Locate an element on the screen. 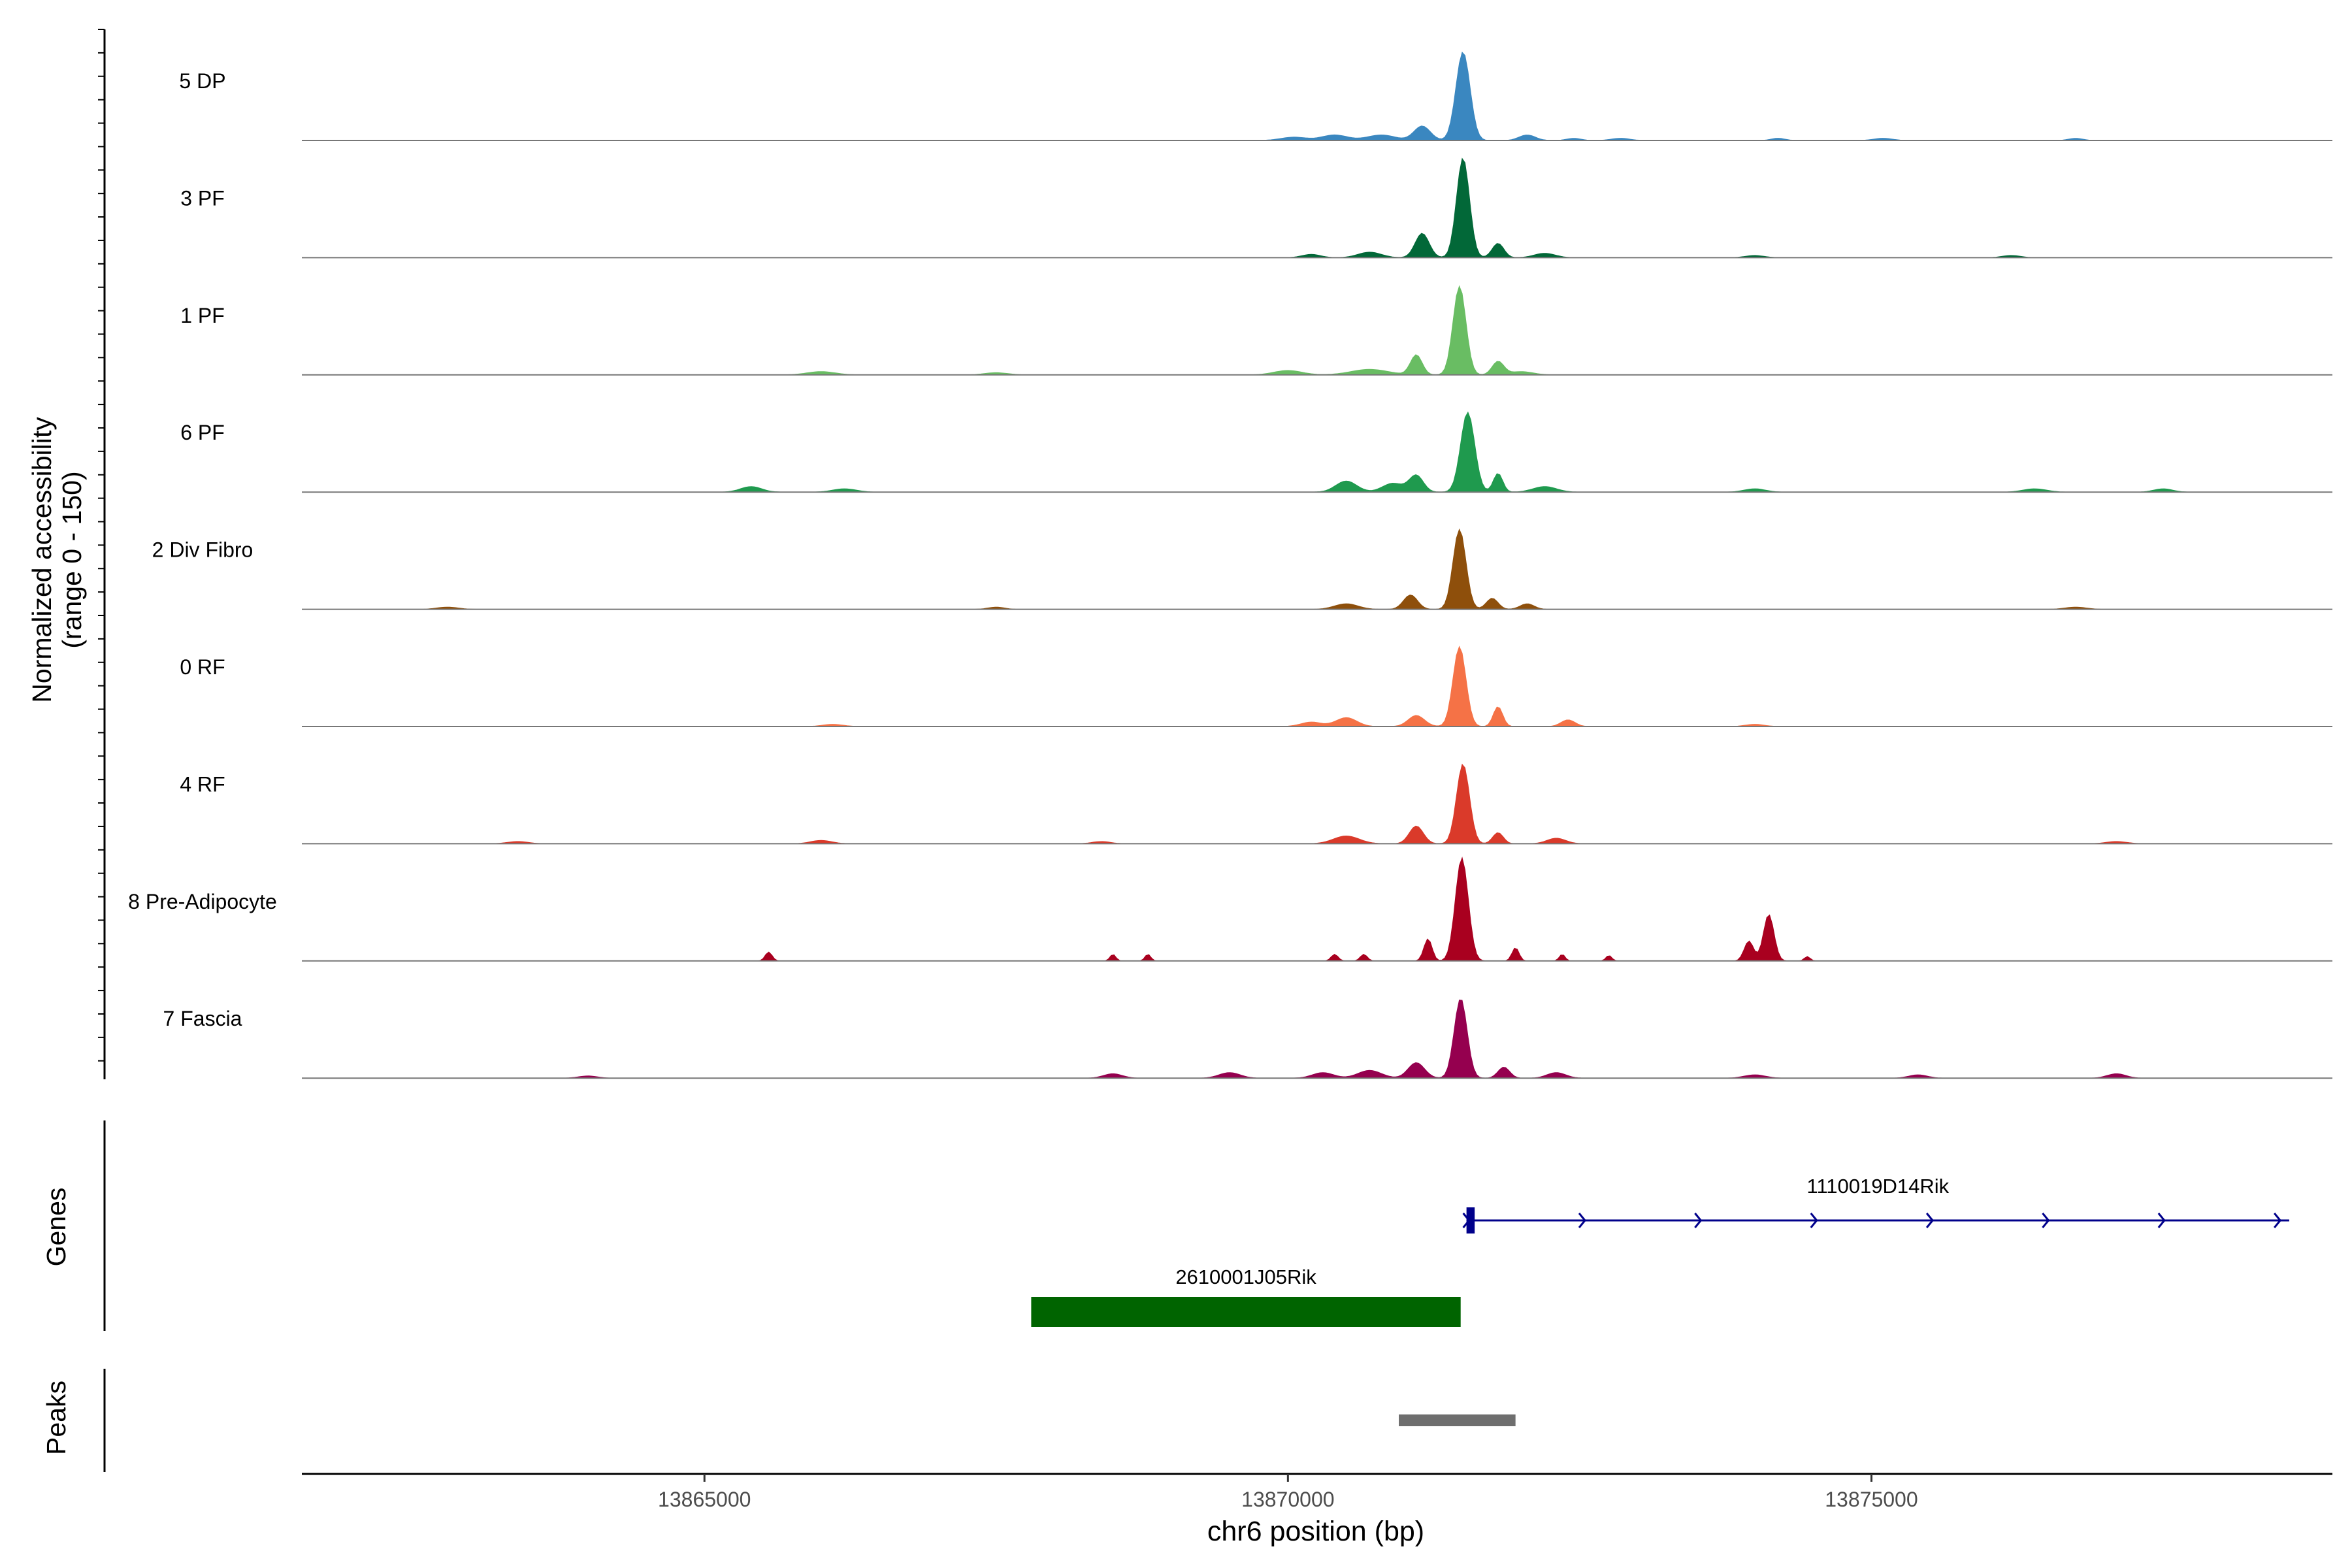 The image size is (2352, 1568). track-label: 4 RF is located at coordinates (202, 784).